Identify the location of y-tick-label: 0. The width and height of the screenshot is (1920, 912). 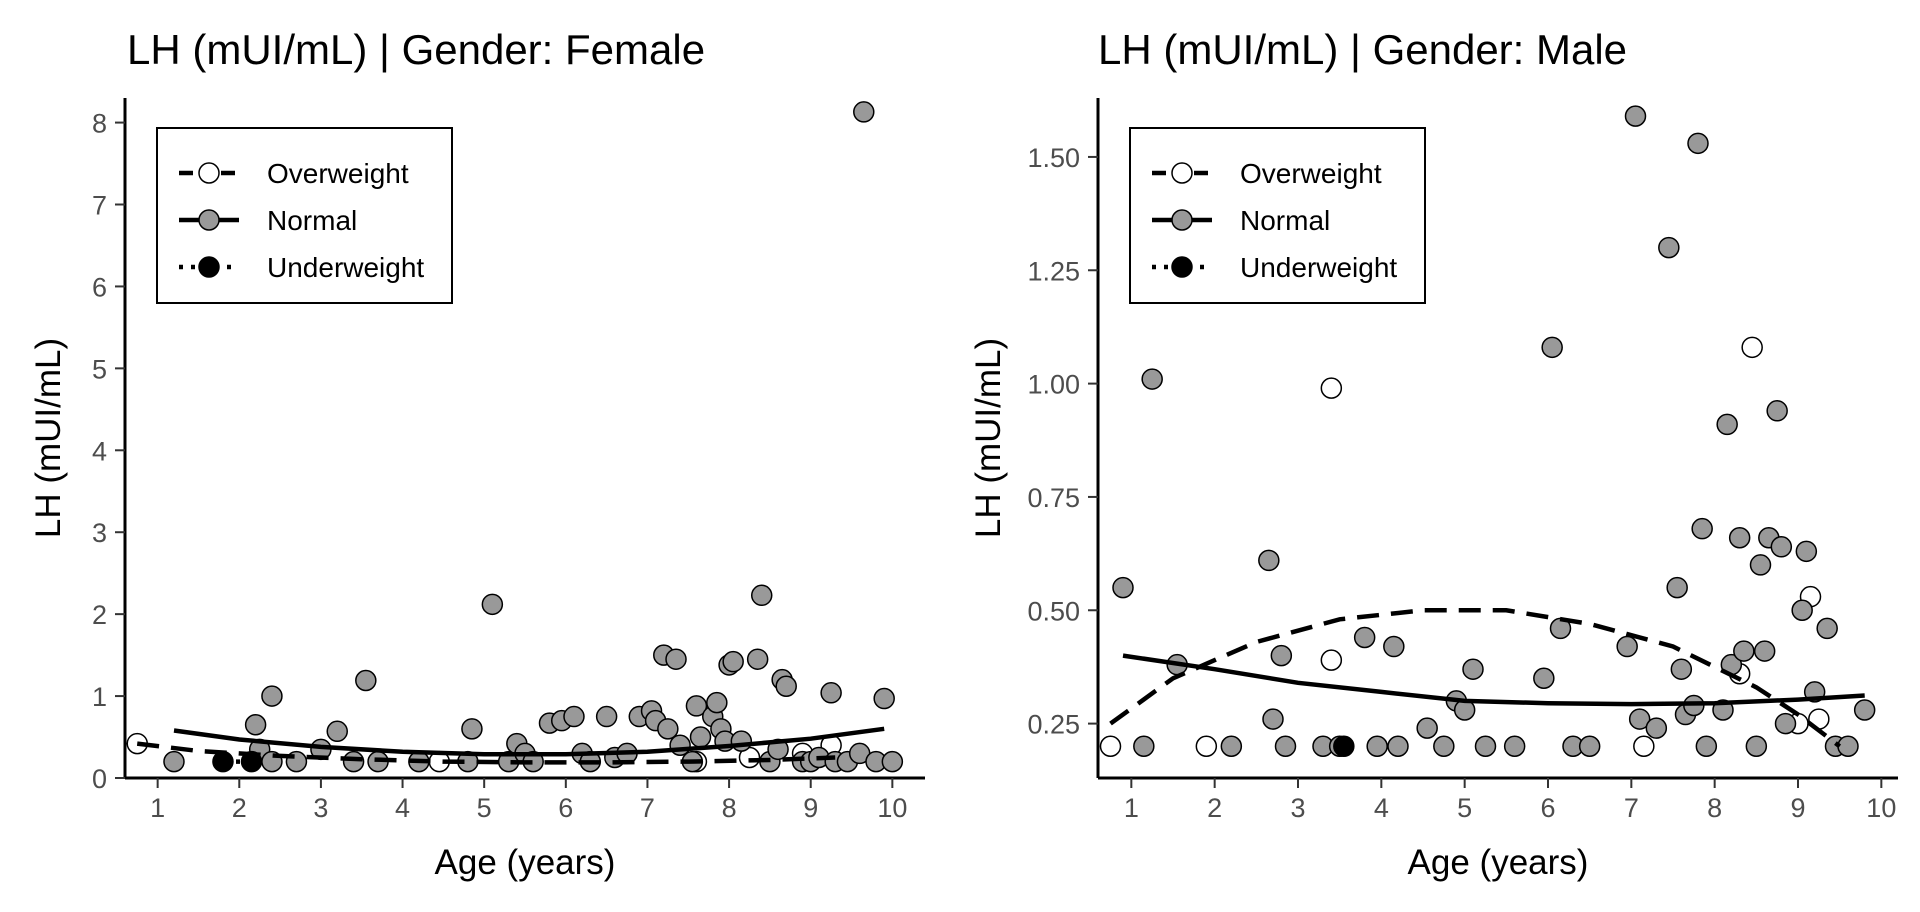
(99, 779).